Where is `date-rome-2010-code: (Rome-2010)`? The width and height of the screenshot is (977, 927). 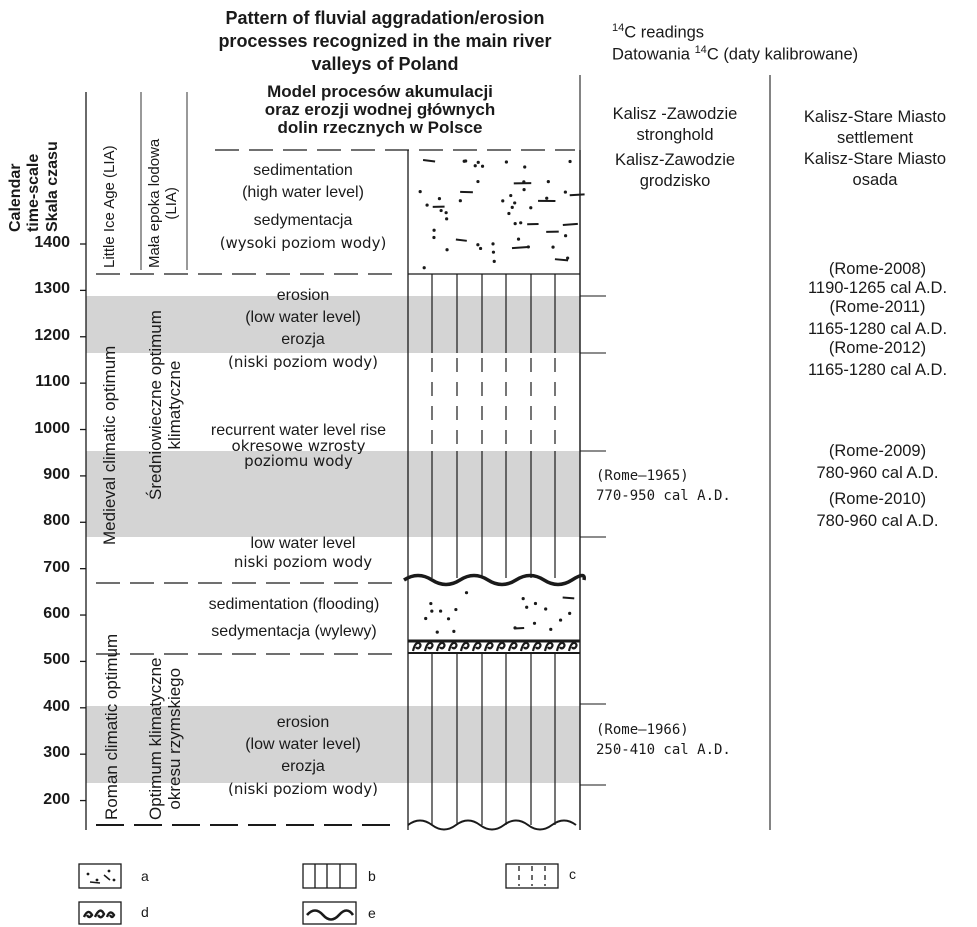
date-rome-2010-code: (Rome-2010) is located at coordinates (877, 499).